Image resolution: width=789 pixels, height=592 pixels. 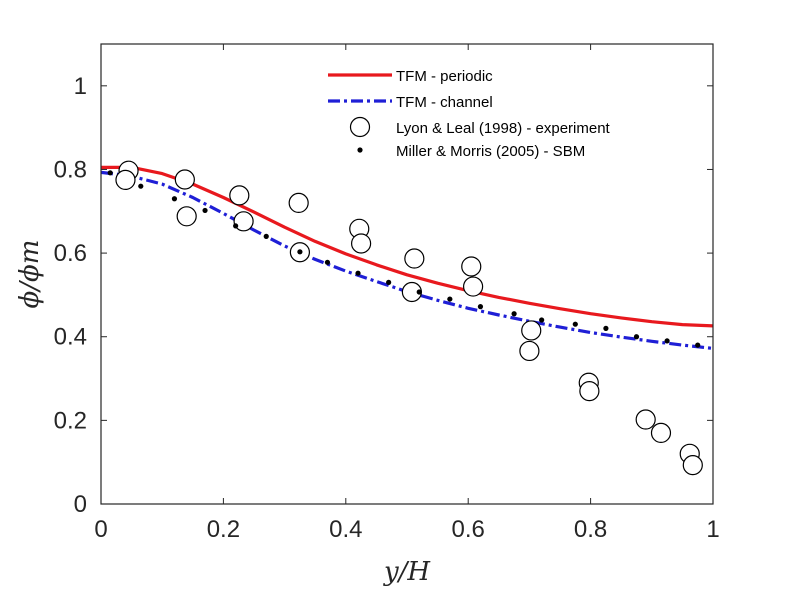 What do you see at coordinates (80, 86) in the screenshot?
I see `y-tick-label: 1` at bounding box center [80, 86].